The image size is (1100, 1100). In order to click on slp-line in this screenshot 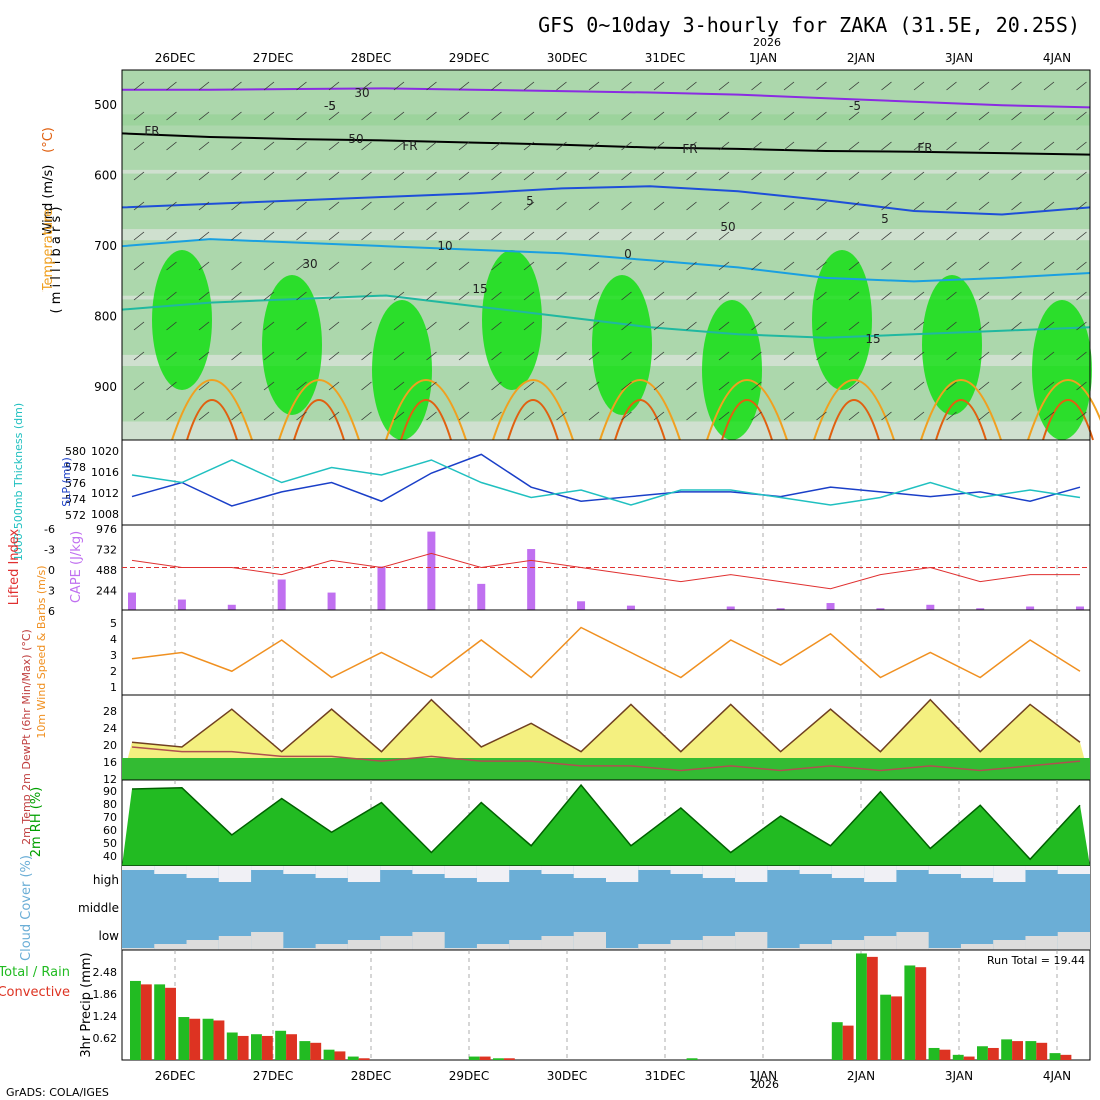, I will do `click(606, 480)`.